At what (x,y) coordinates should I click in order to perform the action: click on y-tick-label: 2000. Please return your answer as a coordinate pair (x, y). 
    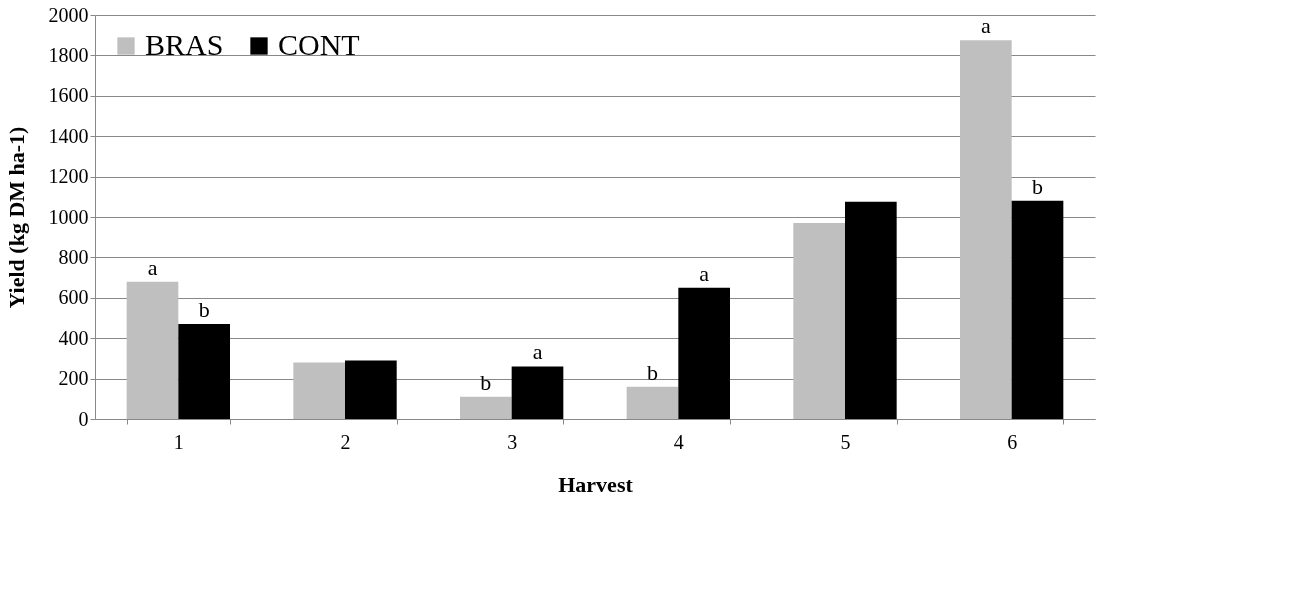
    Looking at the image, I should click on (68, 14).